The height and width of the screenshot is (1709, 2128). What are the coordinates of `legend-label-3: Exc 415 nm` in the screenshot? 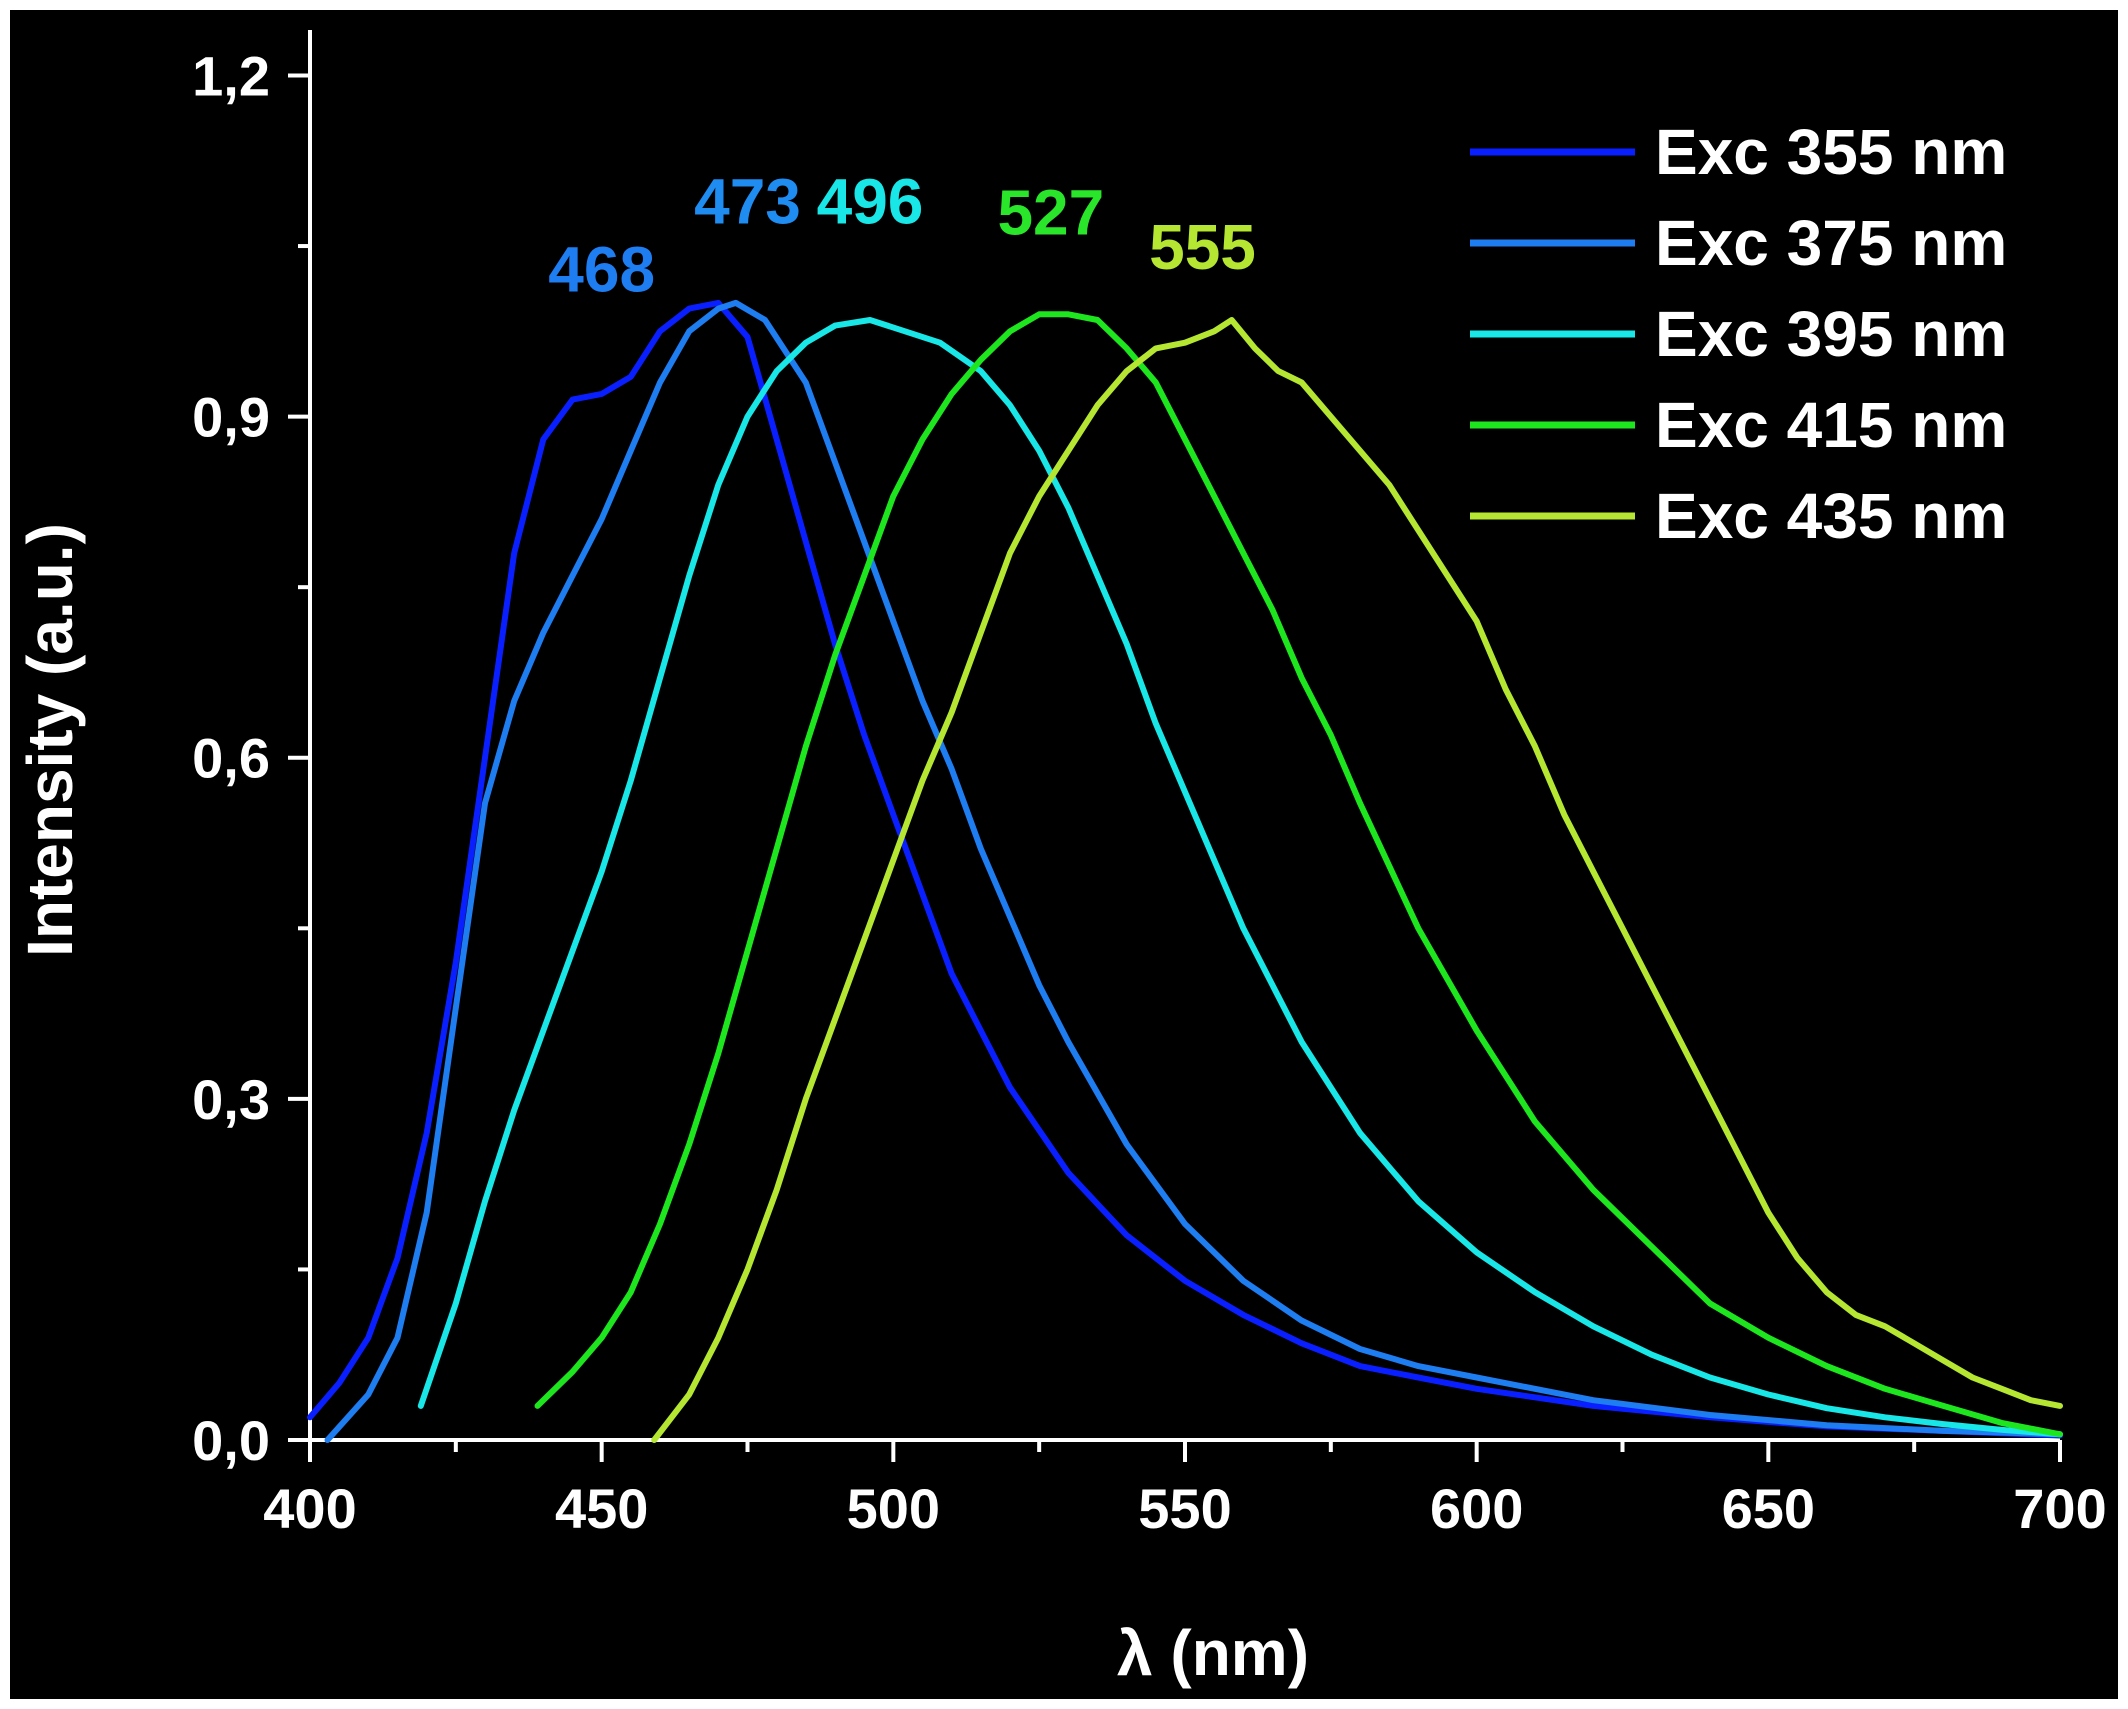 It's located at (1831, 425).